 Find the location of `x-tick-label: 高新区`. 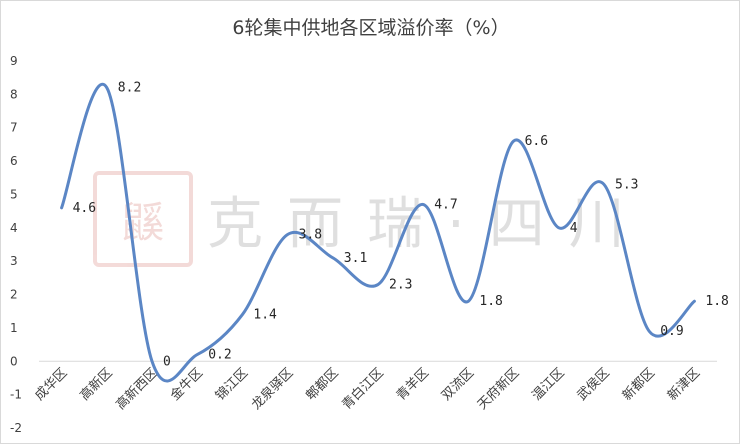

x-tick-label: 高新区 is located at coordinates (96, 384).